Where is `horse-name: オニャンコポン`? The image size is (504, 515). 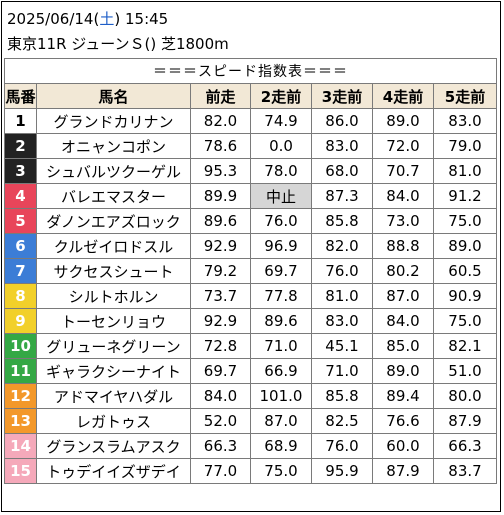
horse-name: オニャンコポン is located at coordinates (113, 146).